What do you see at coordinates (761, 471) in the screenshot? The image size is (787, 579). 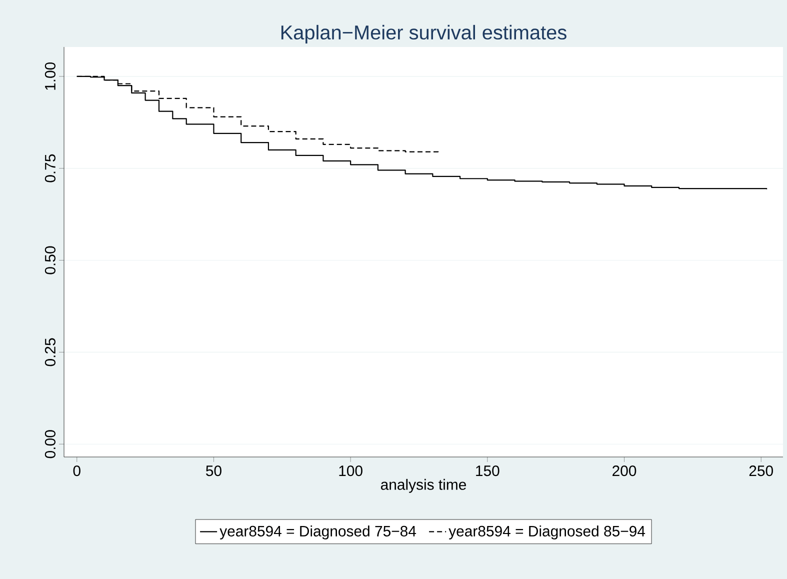 I see `x-tick-label: 250` at bounding box center [761, 471].